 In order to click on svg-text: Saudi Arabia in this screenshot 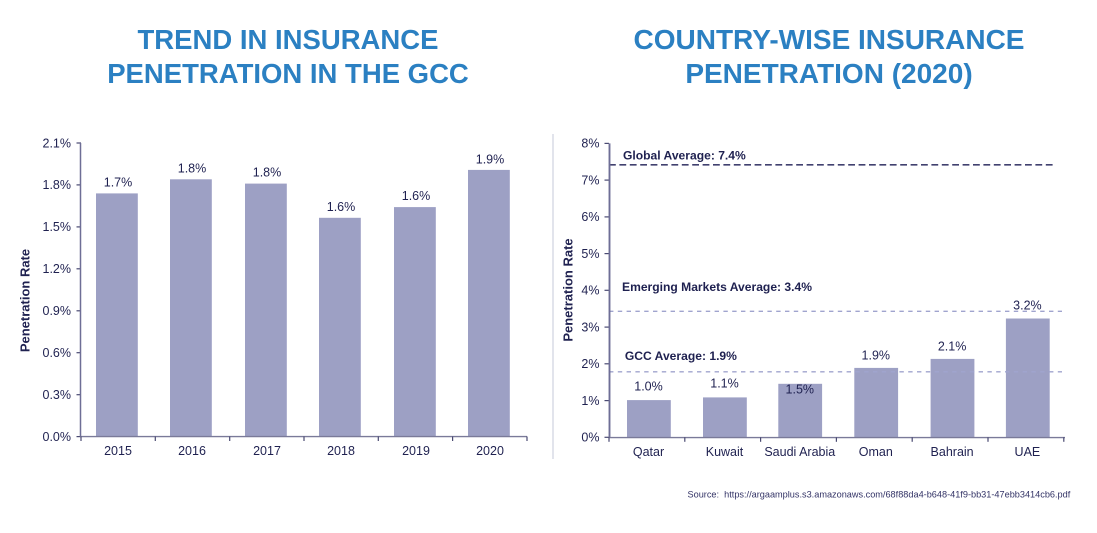, I will do `click(799, 452)`.